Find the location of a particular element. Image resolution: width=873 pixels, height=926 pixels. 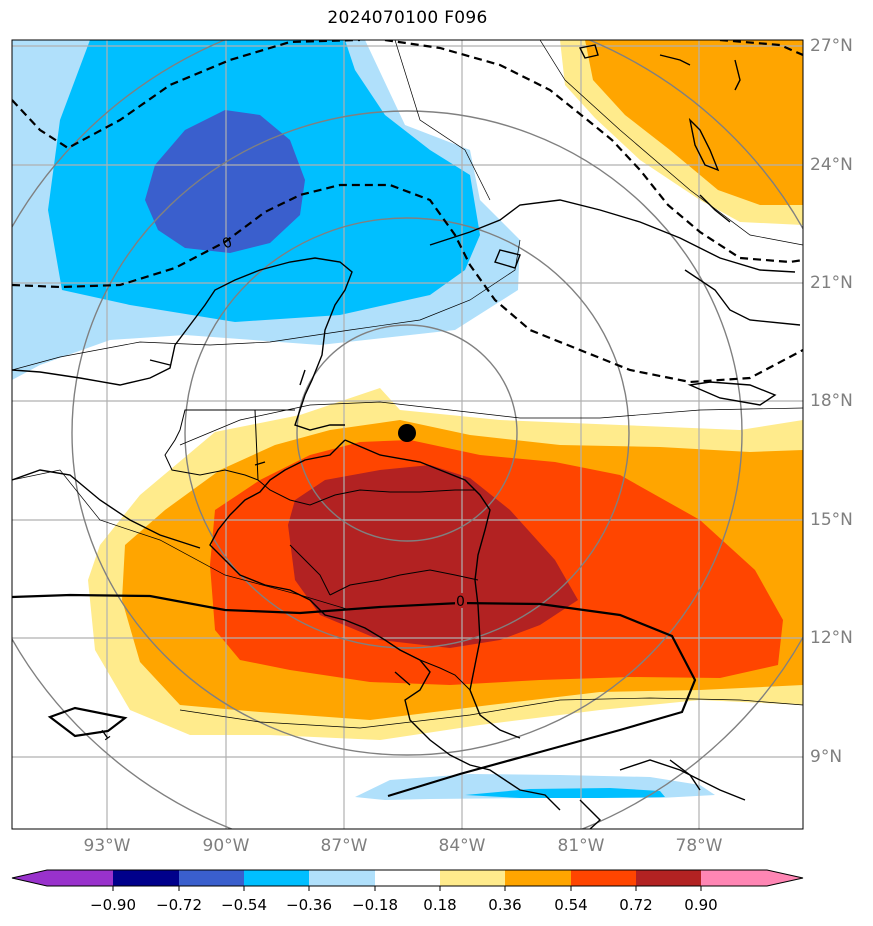

colorbar-tick-5: −0.18 is located at coordinates (375, 905).